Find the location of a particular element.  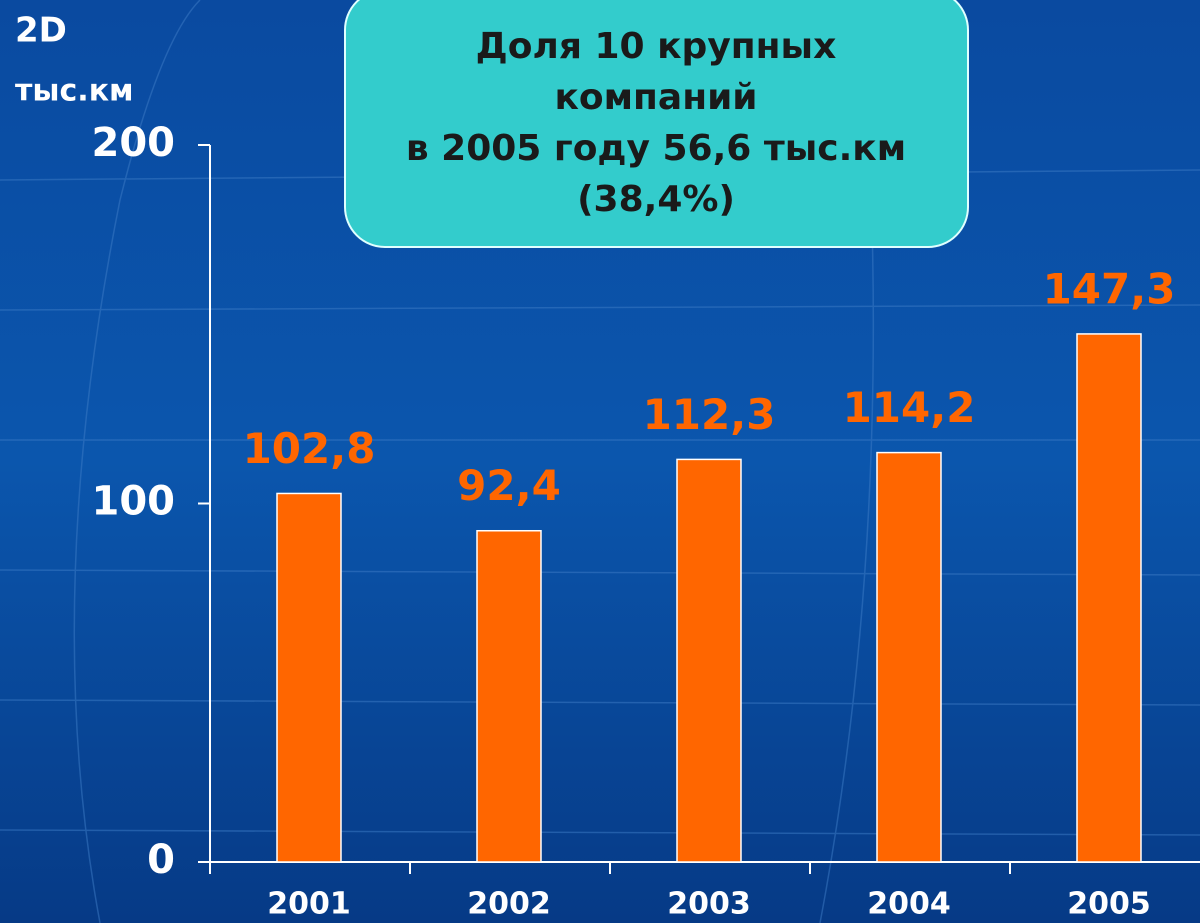

x-tick-label: 2004 is located at coordinates (909, 904).